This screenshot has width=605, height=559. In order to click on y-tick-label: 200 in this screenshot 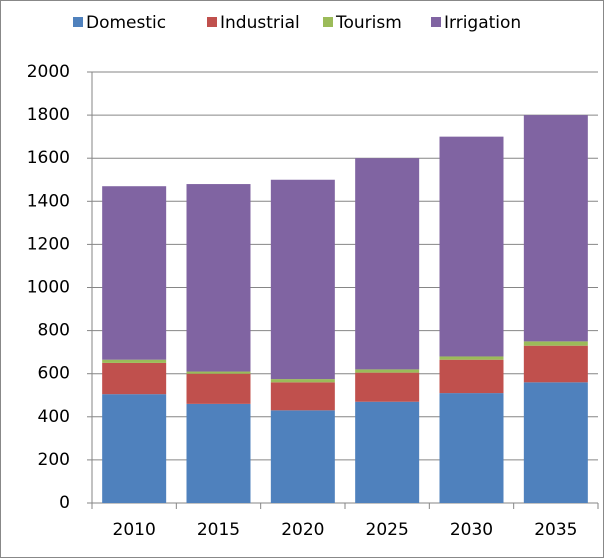, I will do `click(54, 460)`.